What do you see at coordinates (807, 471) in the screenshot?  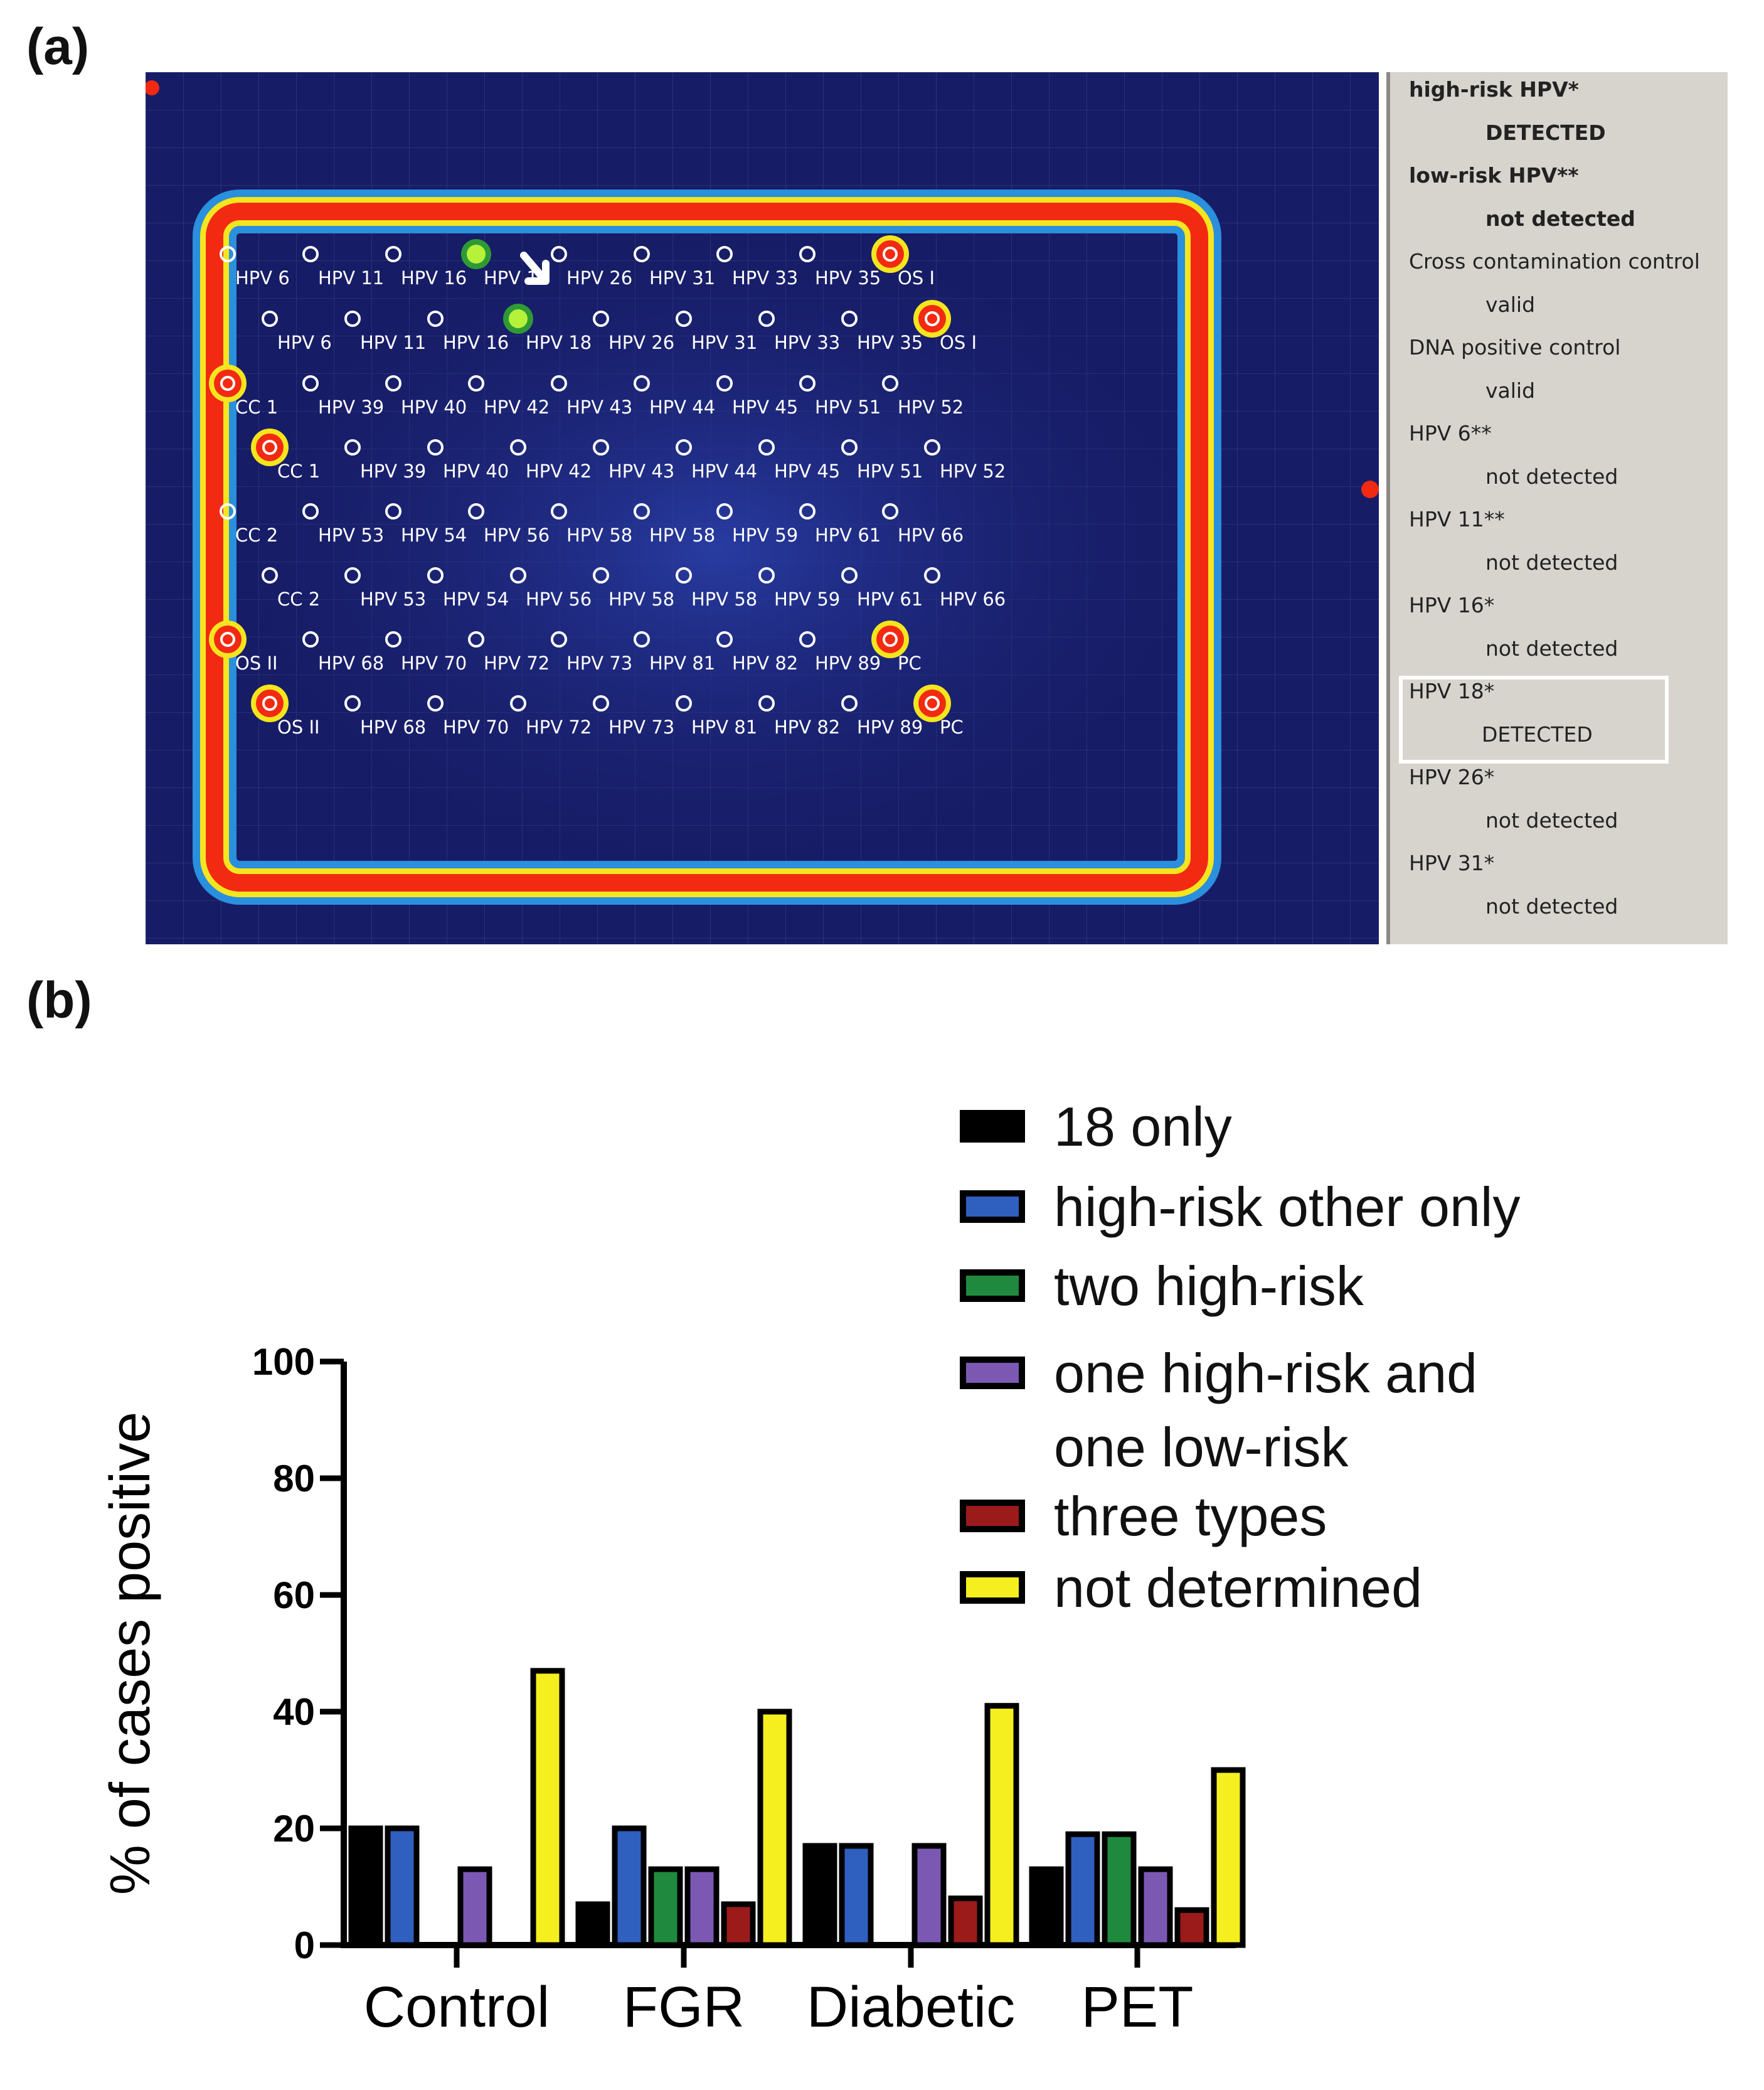 I see `array-spot-label: HPV 45` at bounding box center [807, 471].